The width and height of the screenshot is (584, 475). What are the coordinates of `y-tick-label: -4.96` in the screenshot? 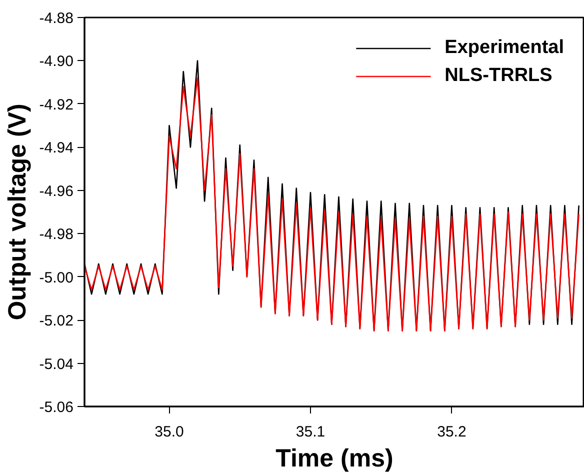 It's located at (56, 191).